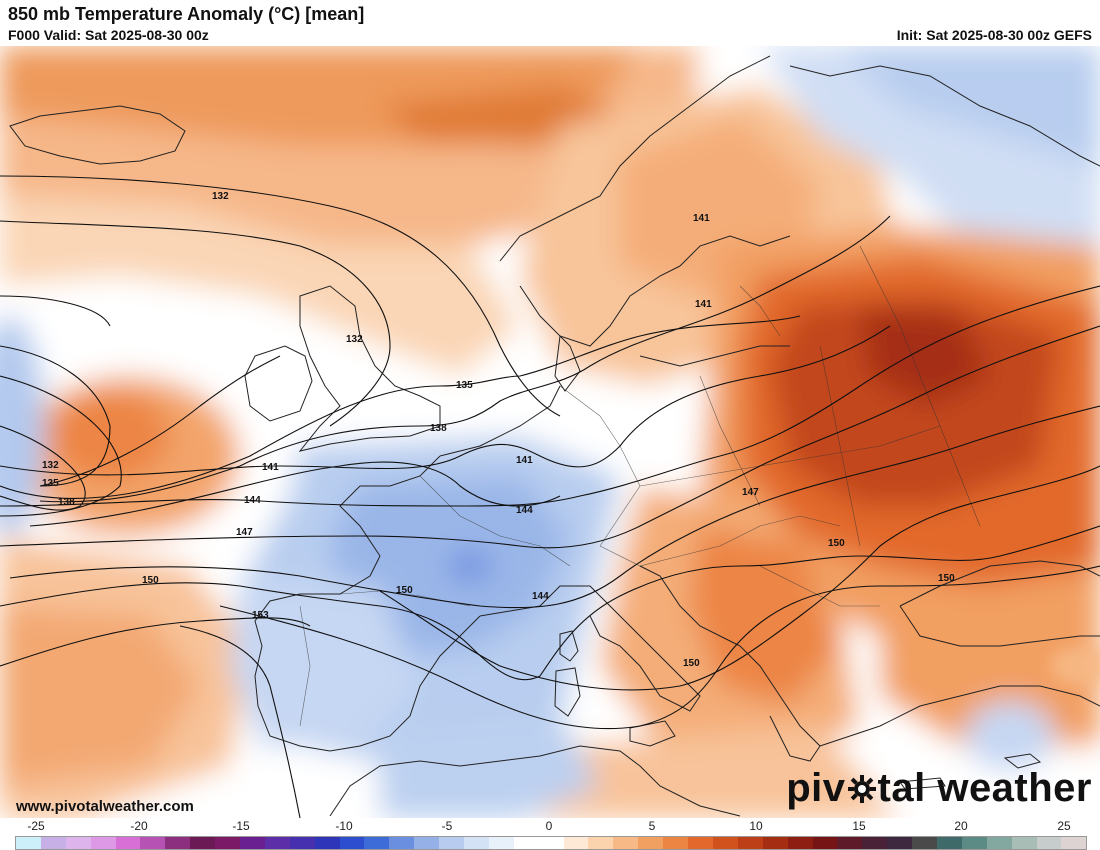 This screenshot has width=1100, height=850. Describe the element at coordinates (36, 826) in the screenshot. I see `scale-tick: -25` at that location.